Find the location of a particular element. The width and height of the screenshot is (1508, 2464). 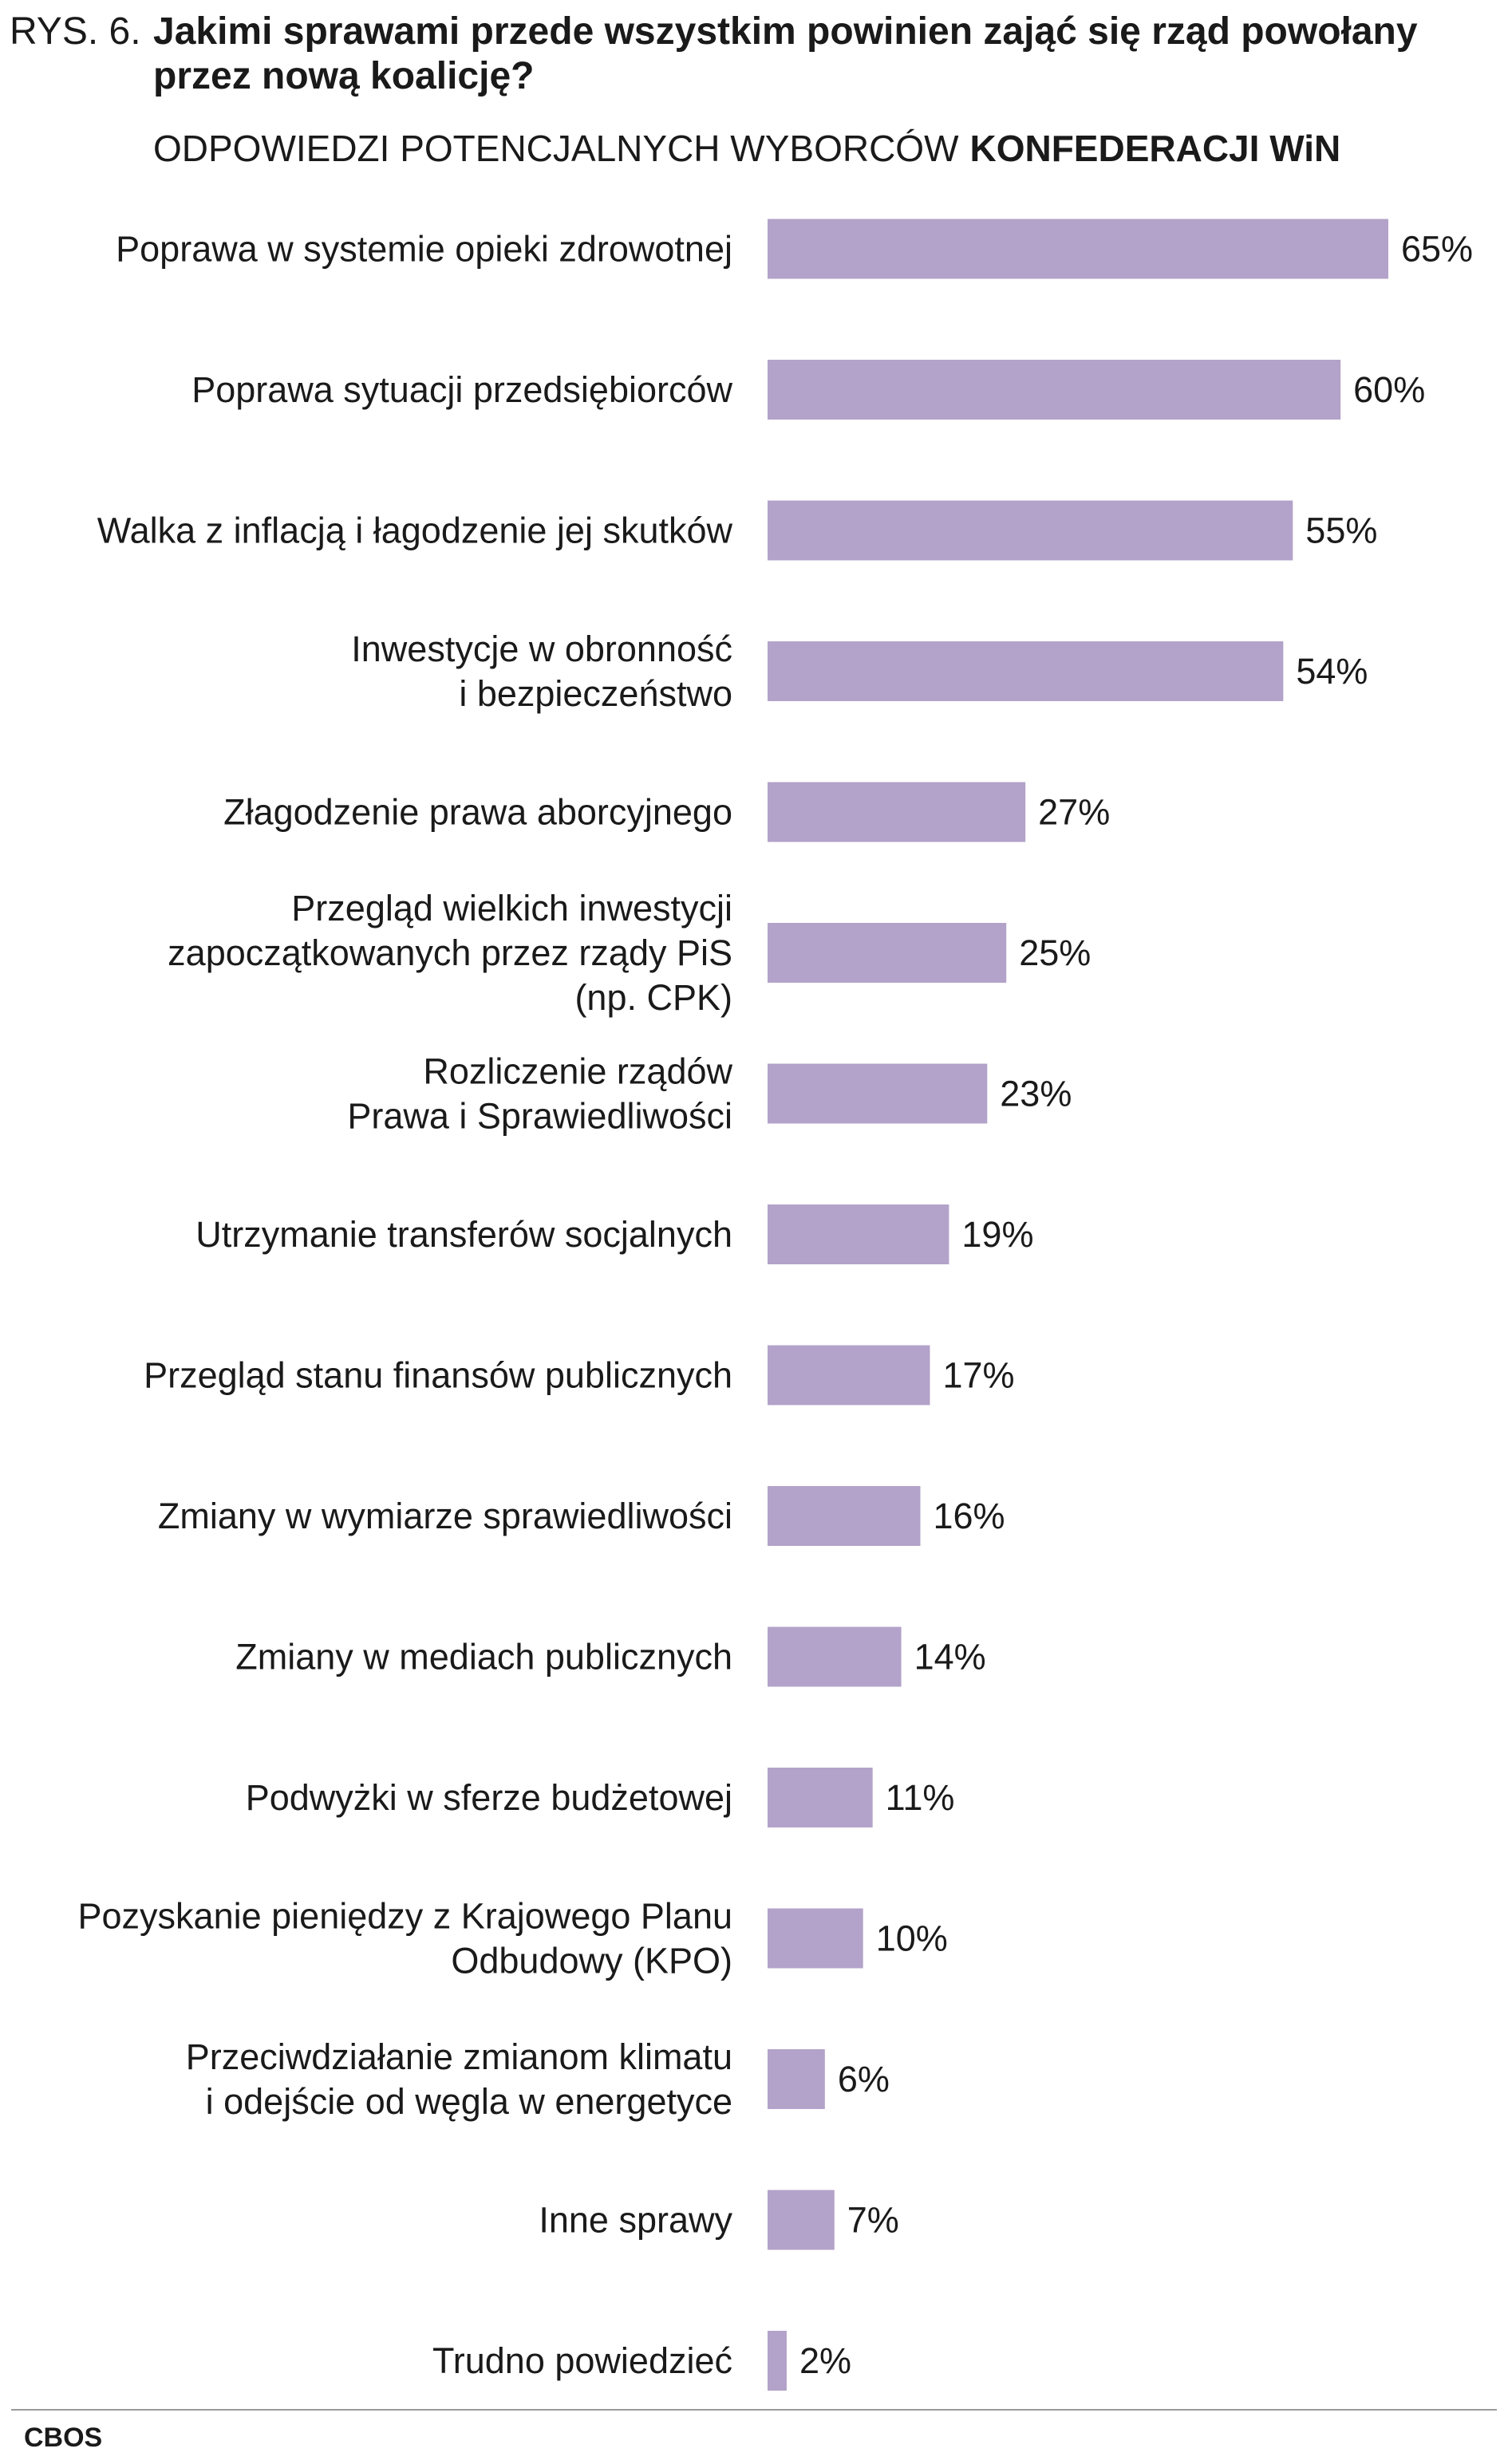

bar-value-label: 2% is located at coordinates (825, 2360).